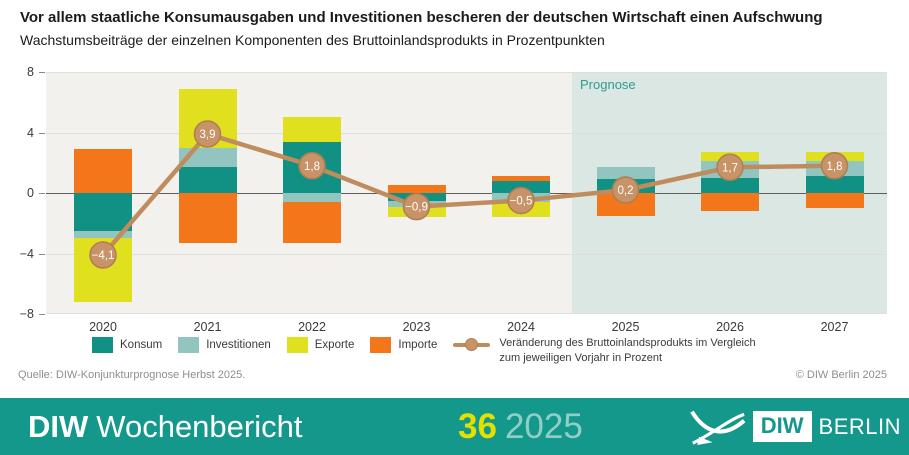  I want to click on gdp-marker-2026, so click(730, 167).